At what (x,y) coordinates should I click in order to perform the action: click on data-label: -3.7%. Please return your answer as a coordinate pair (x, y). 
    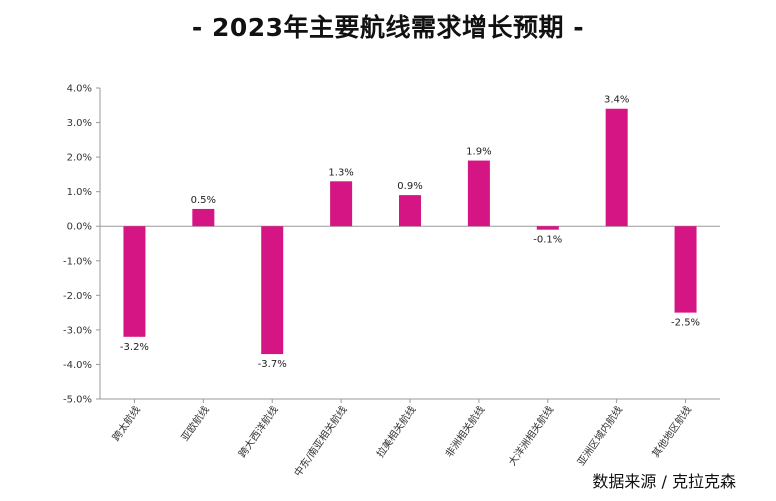
    Looking at the image, I should click on (272, 364).